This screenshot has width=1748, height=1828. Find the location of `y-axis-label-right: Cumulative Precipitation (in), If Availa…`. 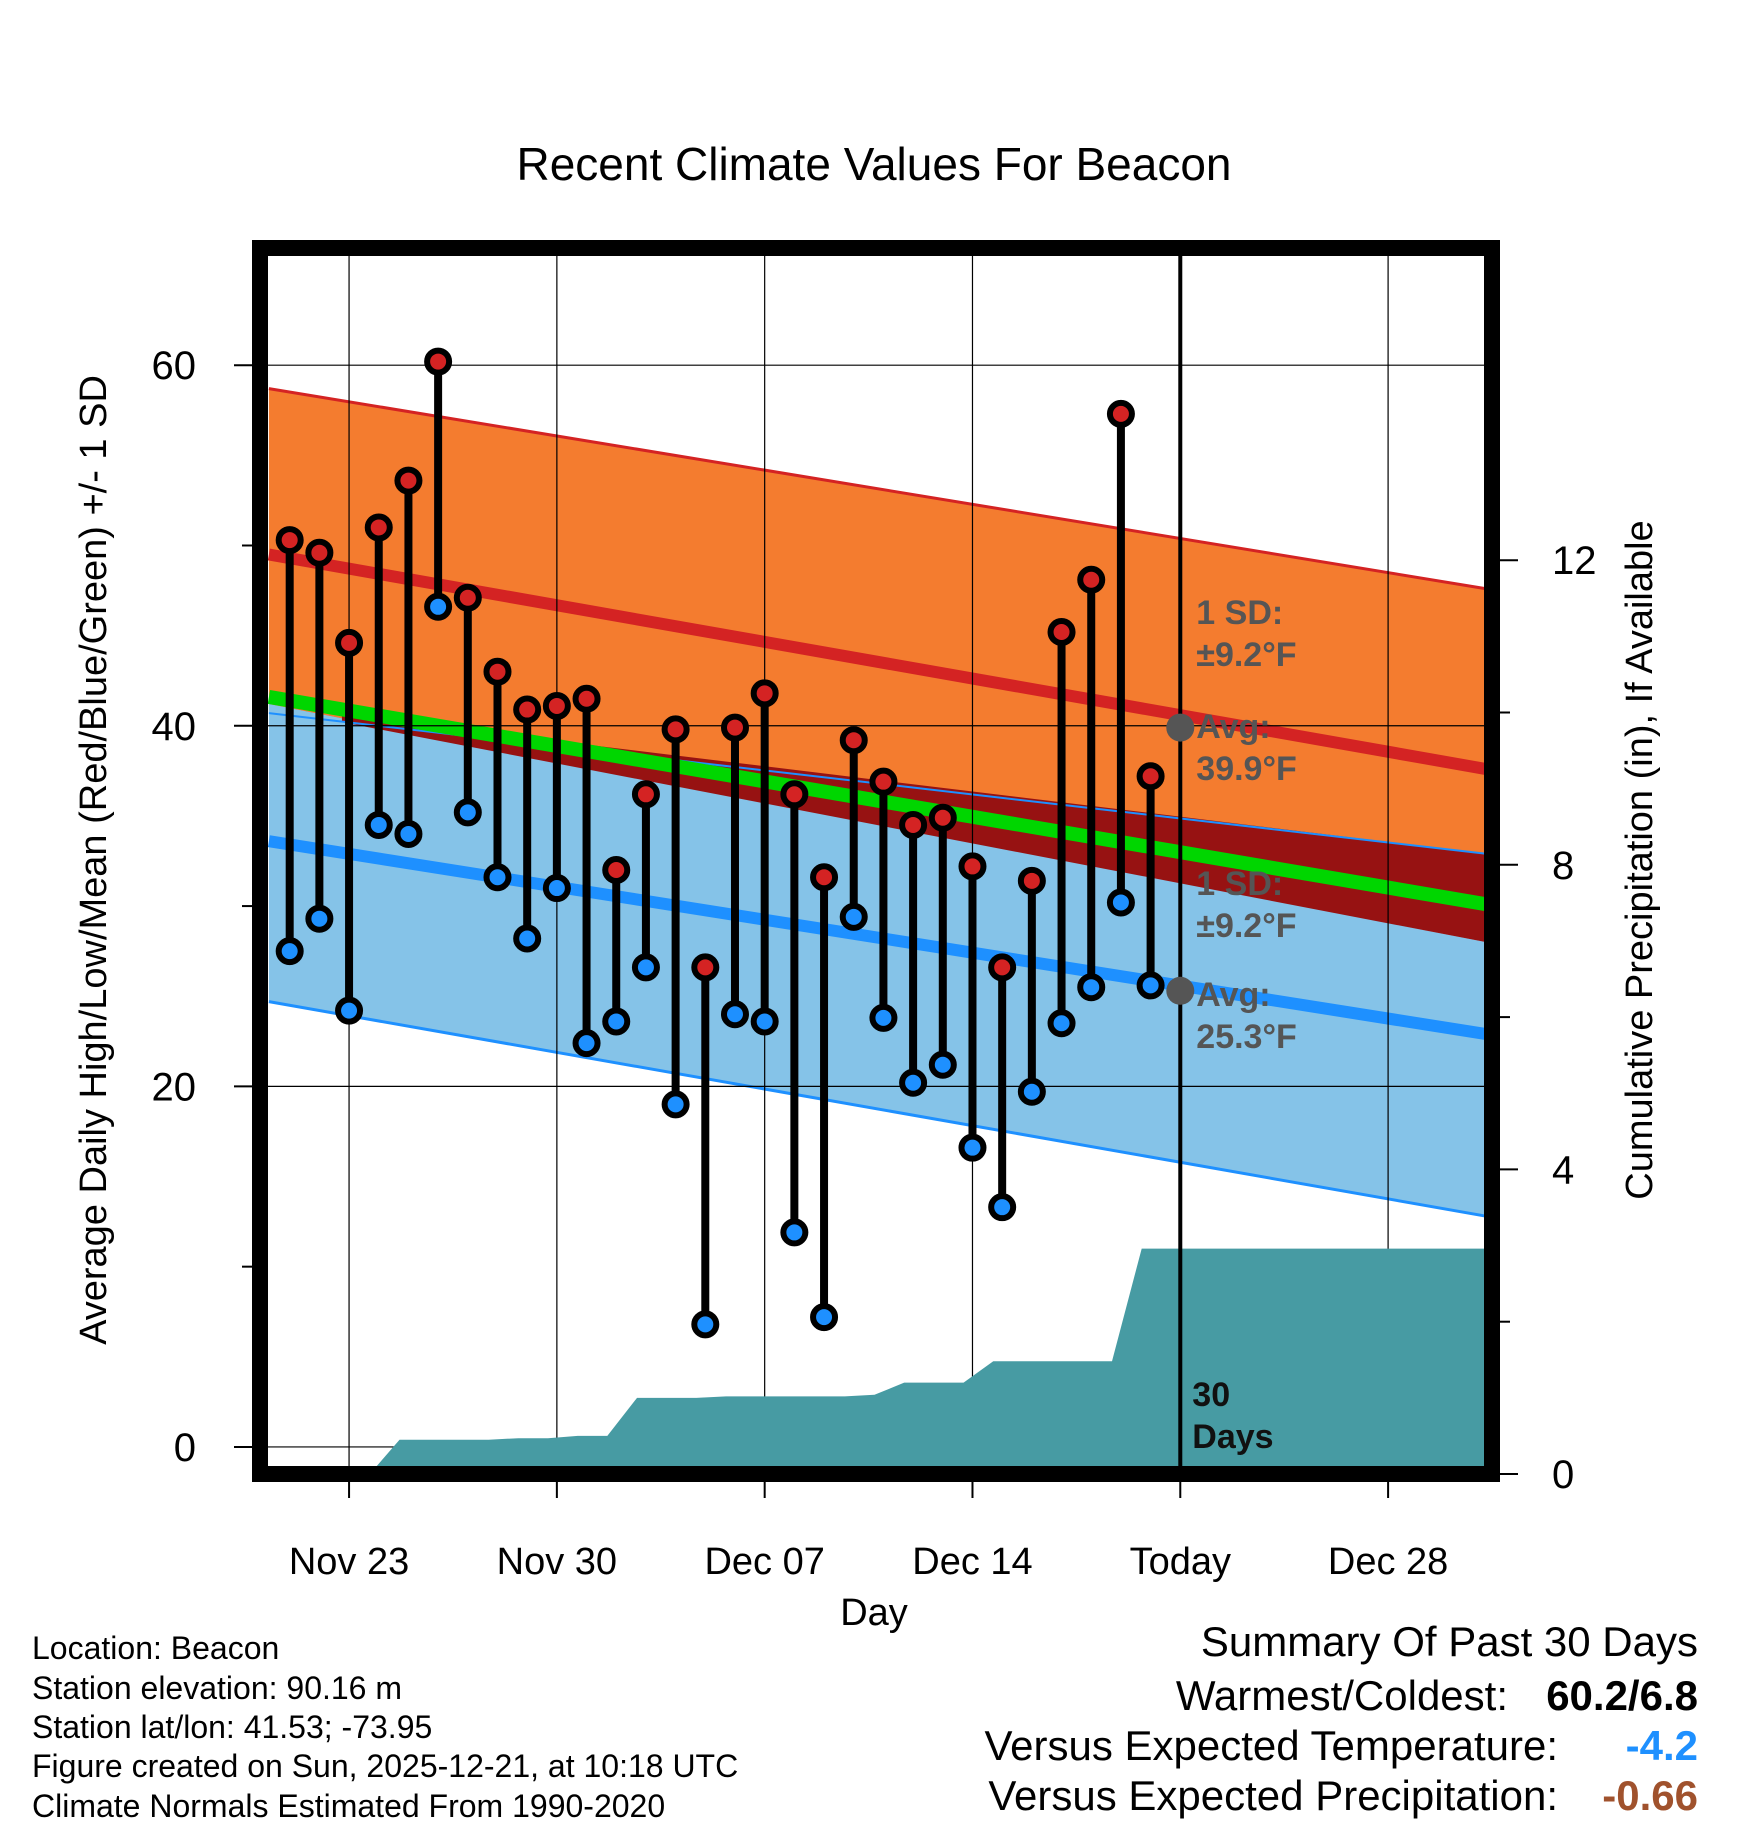

y-axis-label-right: Cumulative Precipitation (in), If Availa… is located at coordinates (1640, 859).